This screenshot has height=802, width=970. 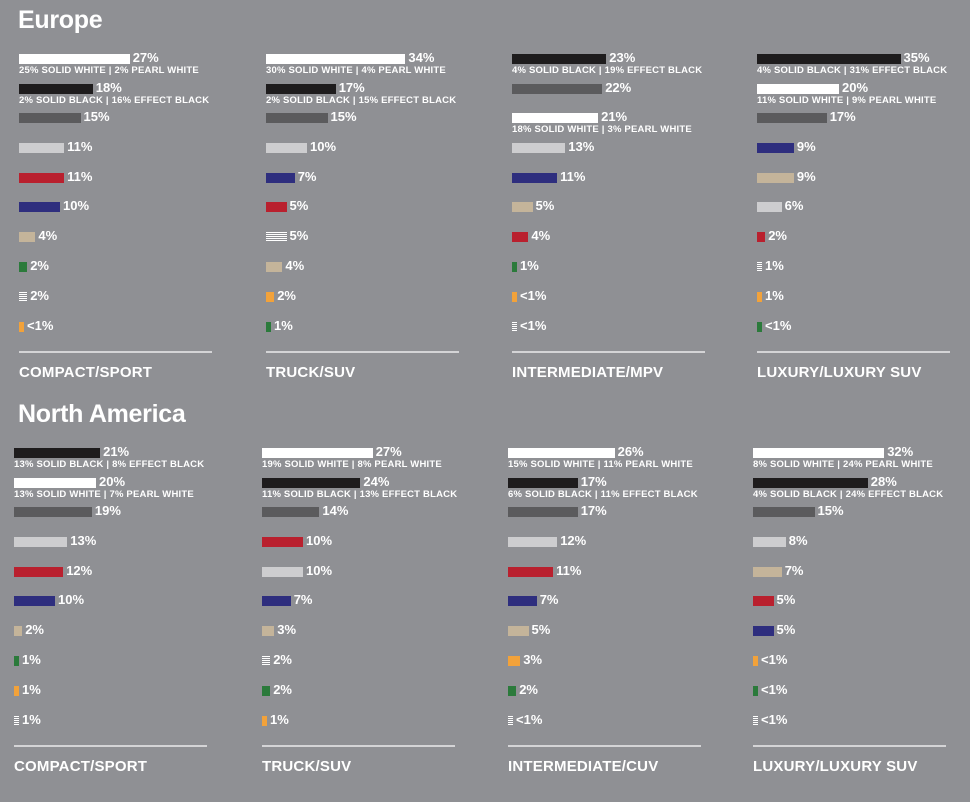 I want to click on bar-breakdown-label: 8% SOLID WHITE | 24% PEARL WHITE, so click(x=843, y=464).